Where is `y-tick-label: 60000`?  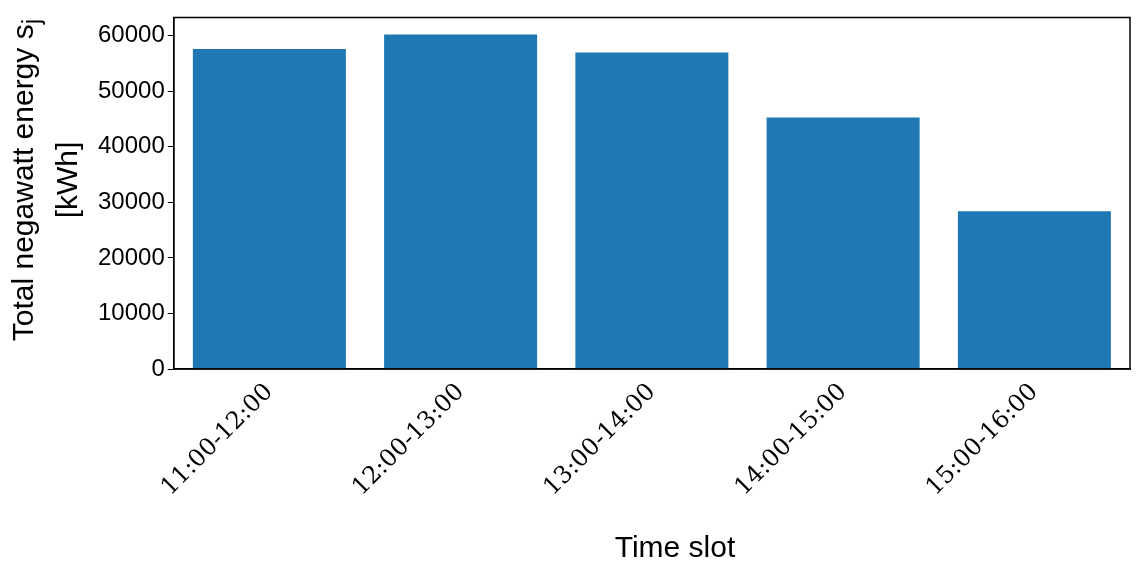 y-tick-label: 60000 is located at coordinates (131, 34).